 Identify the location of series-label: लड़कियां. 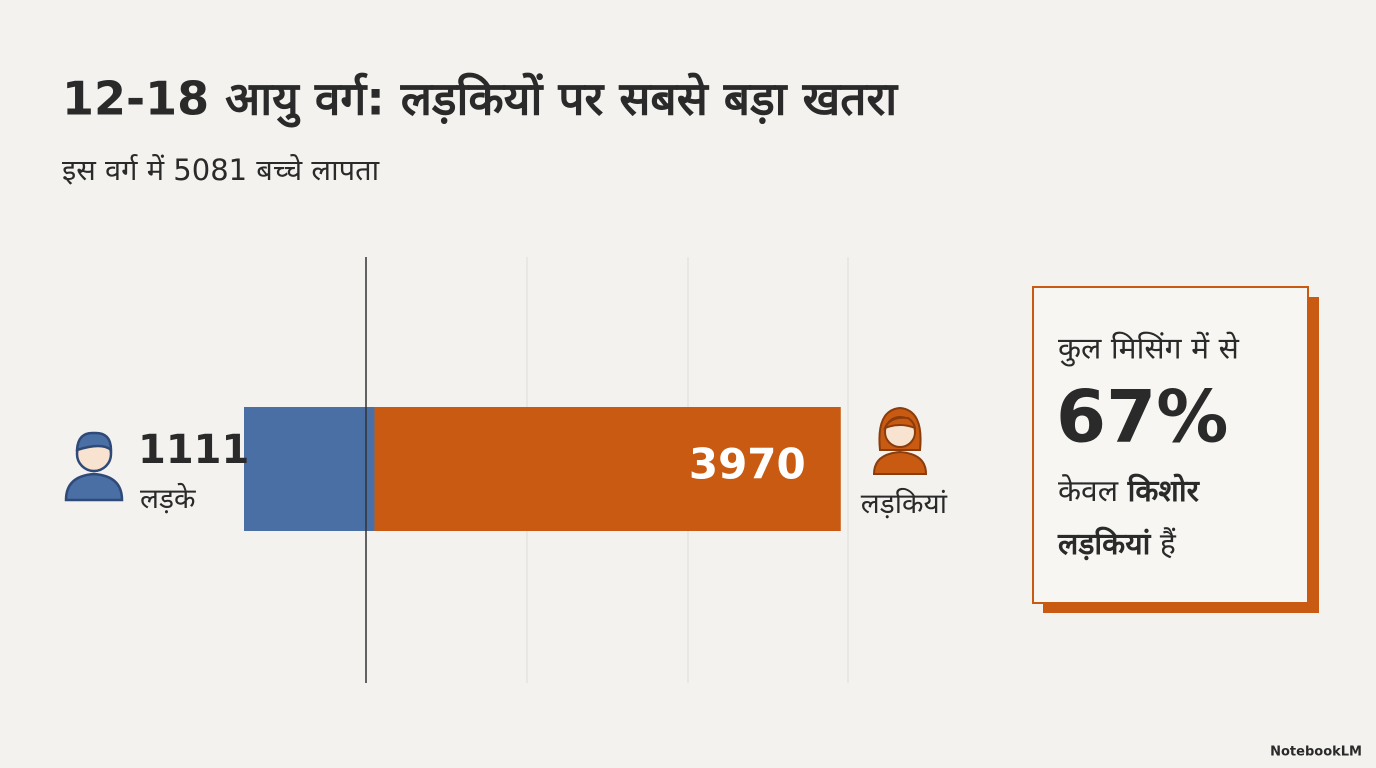
(904, 503).